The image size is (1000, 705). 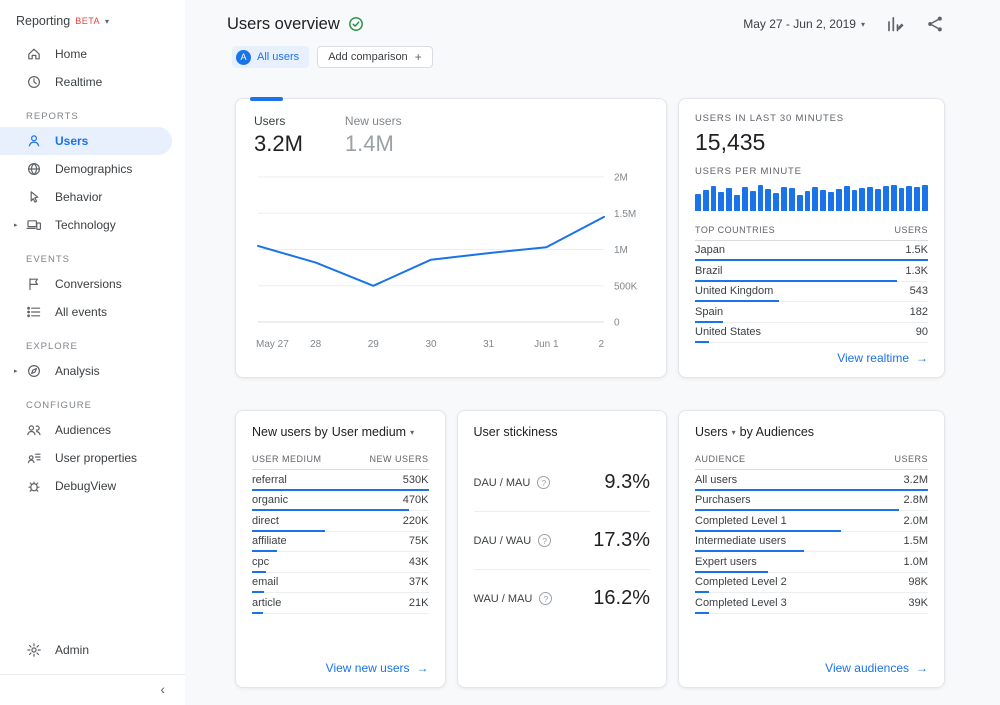 I want to click on customize-report-icon, so click(x=896, y=24).